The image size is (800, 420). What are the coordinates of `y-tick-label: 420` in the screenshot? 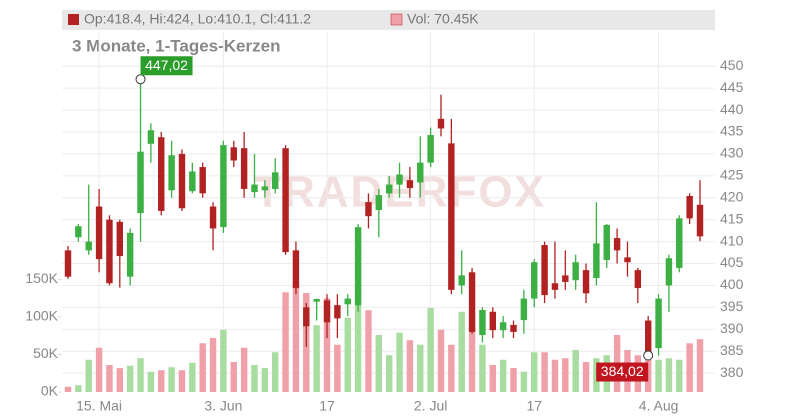 It's located at (732, 196).